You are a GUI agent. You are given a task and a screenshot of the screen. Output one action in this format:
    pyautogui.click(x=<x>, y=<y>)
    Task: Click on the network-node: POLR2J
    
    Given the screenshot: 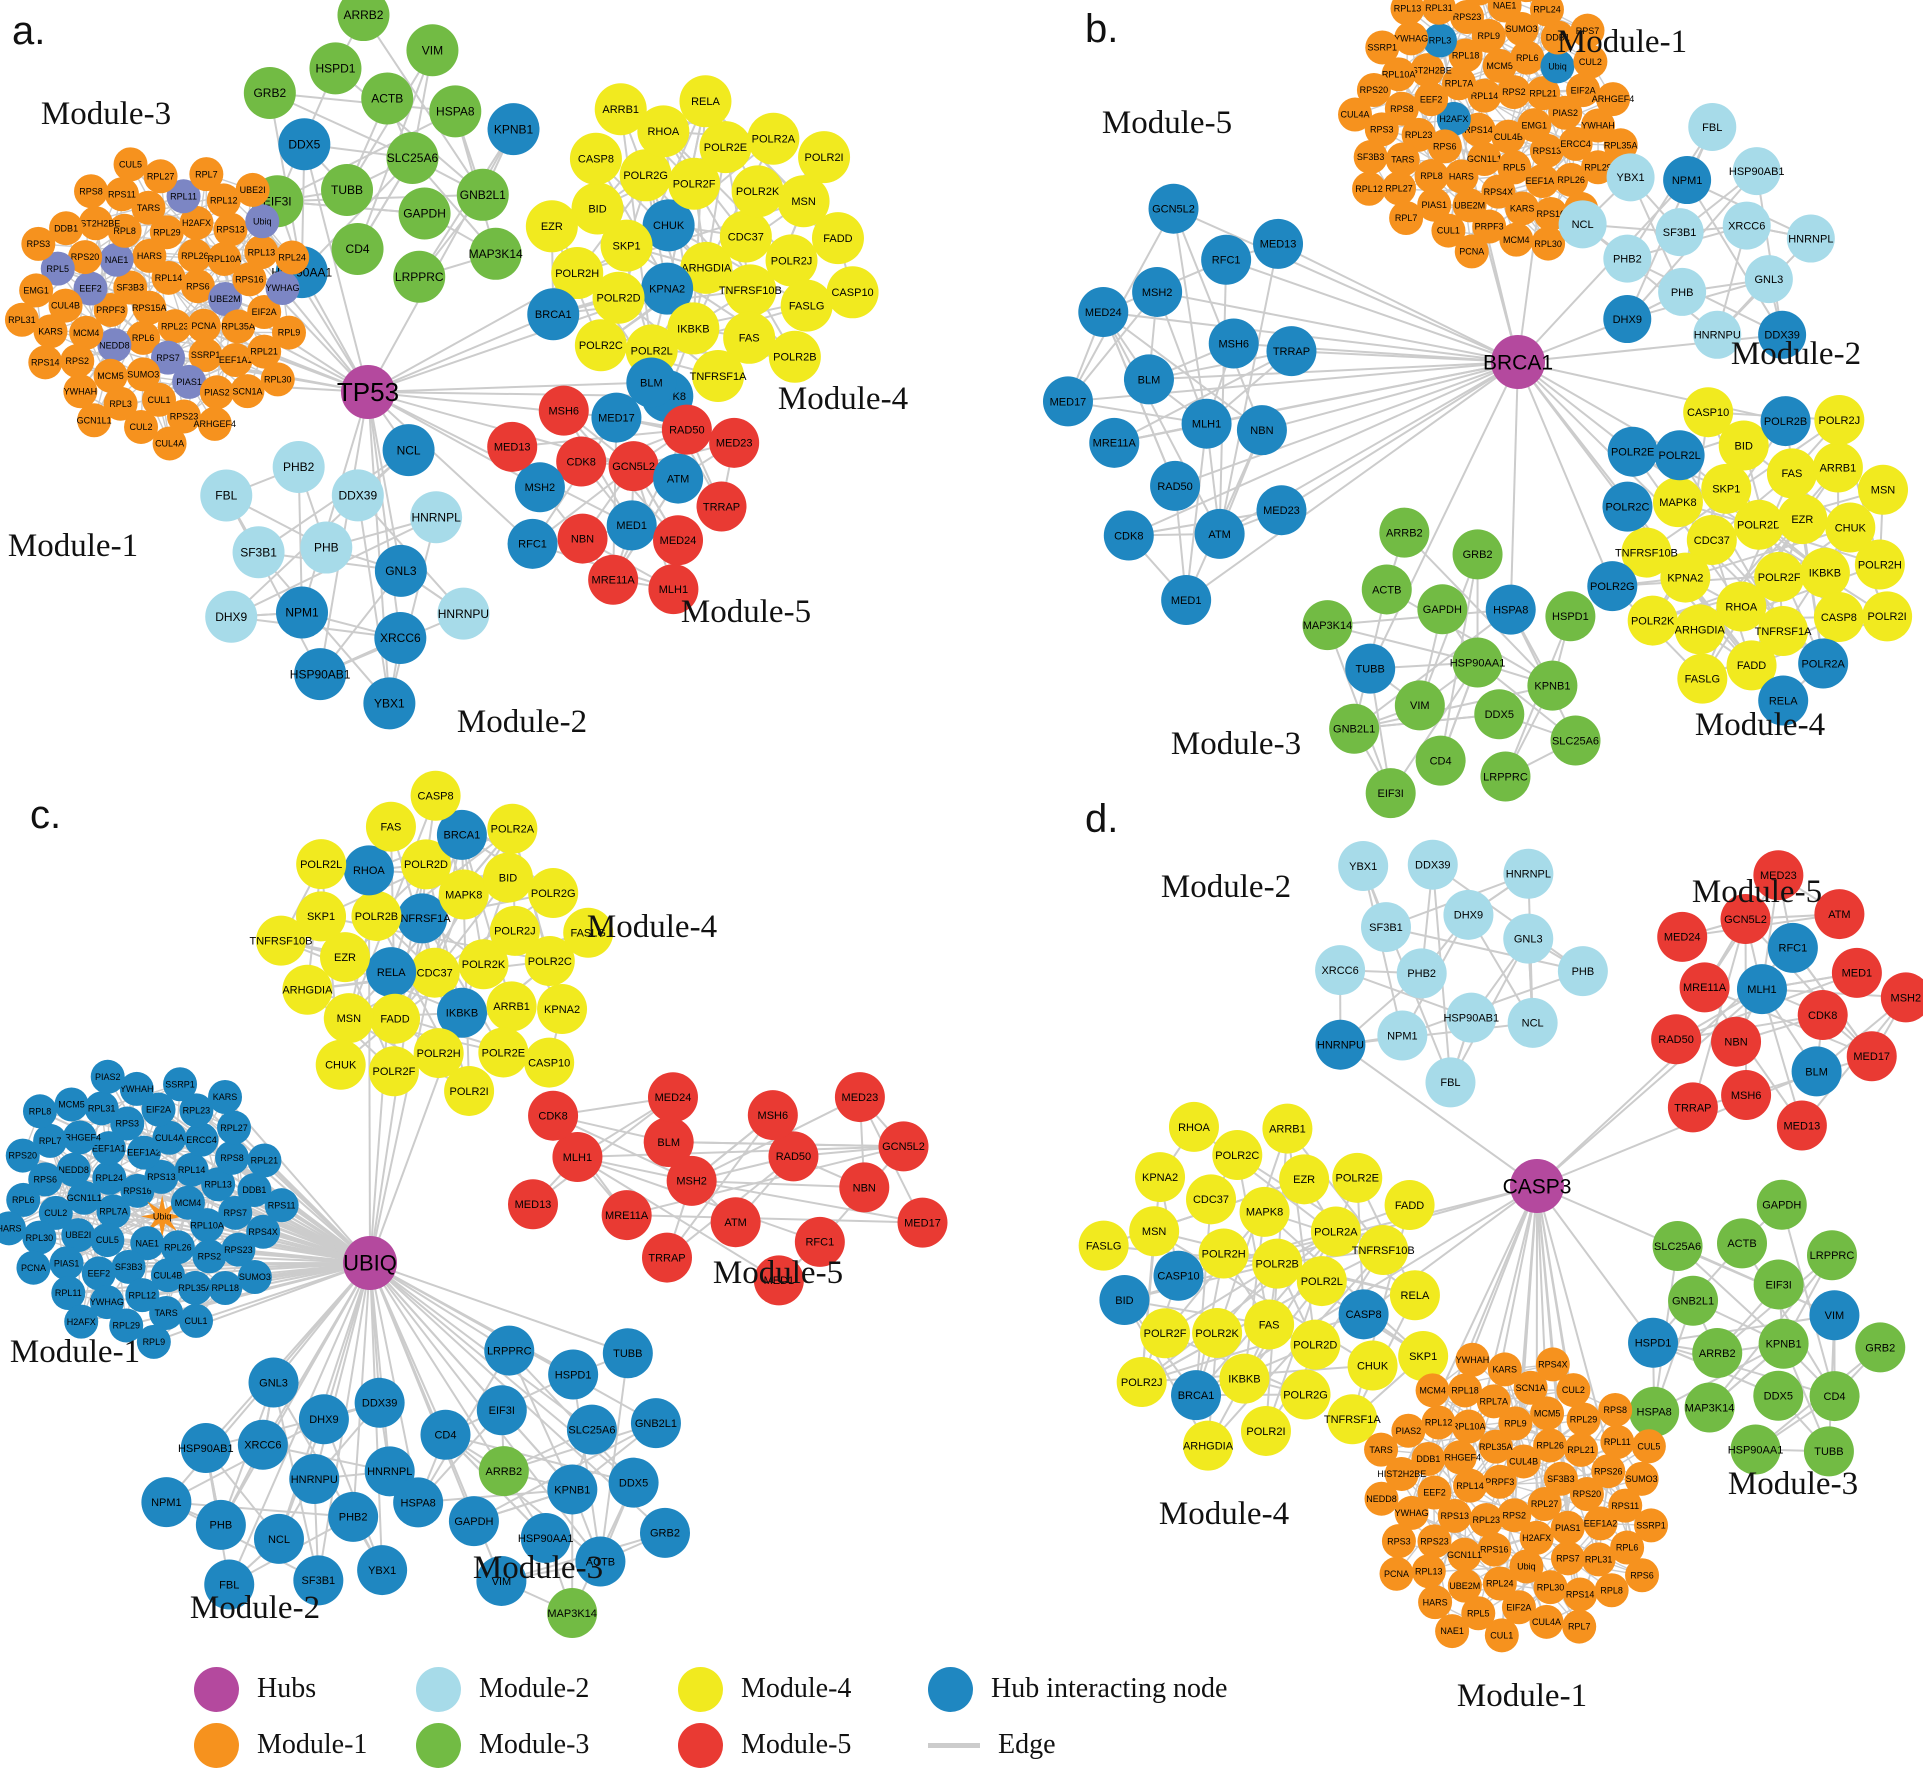 What is the action you would take?
    pyautogui.click(x=1839, y=419)
    